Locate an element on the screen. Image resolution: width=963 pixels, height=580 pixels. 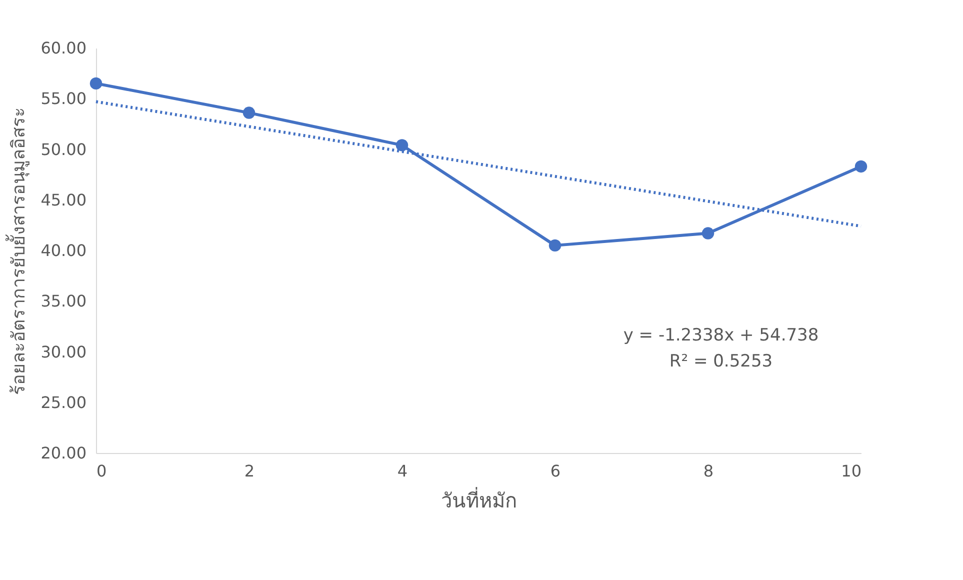
annotation: R² = 0.5253 is located at coordinates (721, 362).